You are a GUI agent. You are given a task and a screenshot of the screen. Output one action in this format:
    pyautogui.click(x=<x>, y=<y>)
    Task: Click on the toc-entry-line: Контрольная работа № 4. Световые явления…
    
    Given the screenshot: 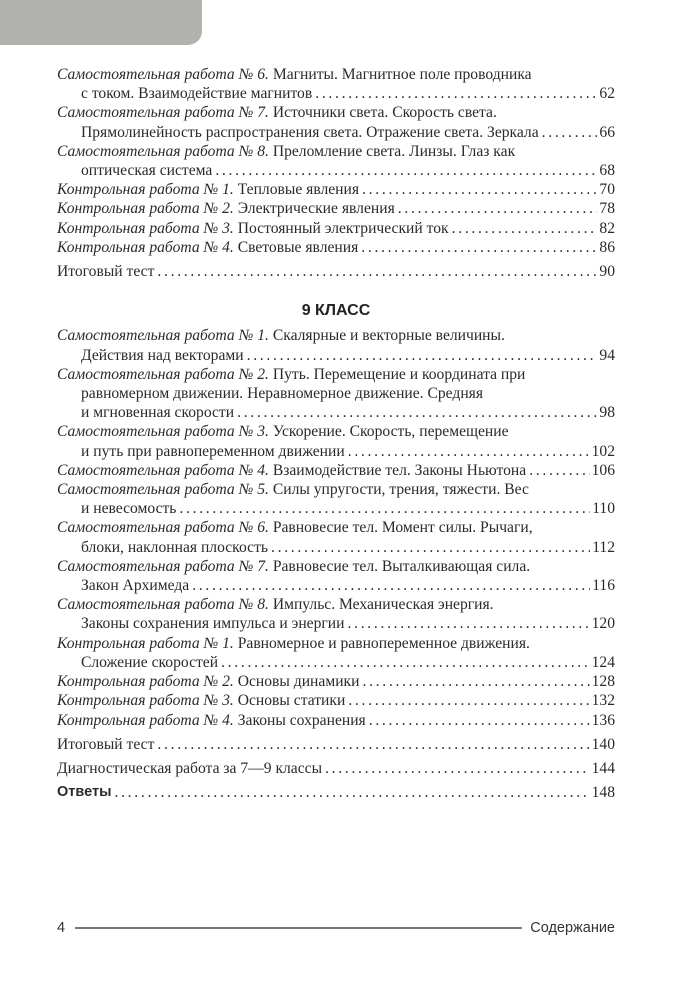 What is the action you would take?
    pyautogui.click(x=336, y=247)
    